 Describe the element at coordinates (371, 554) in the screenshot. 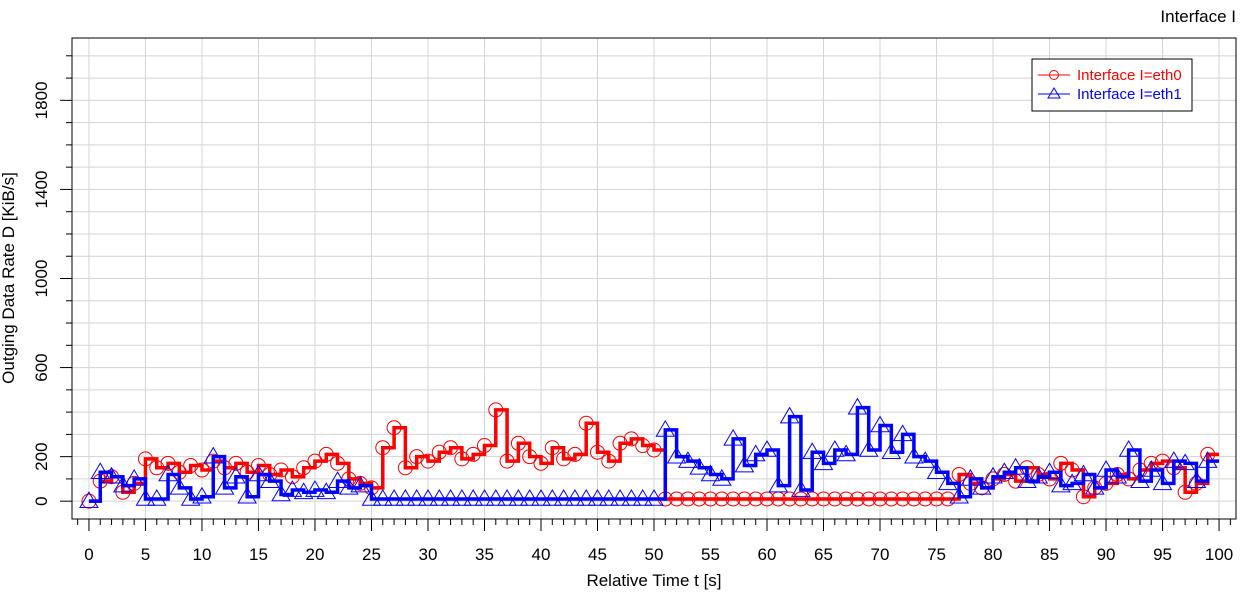

I see `x-tick-label: 25` at that location.